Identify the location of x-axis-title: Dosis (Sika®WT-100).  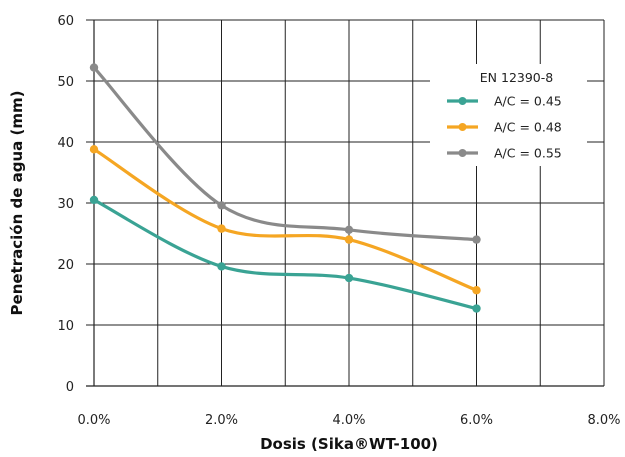
(349, 444).